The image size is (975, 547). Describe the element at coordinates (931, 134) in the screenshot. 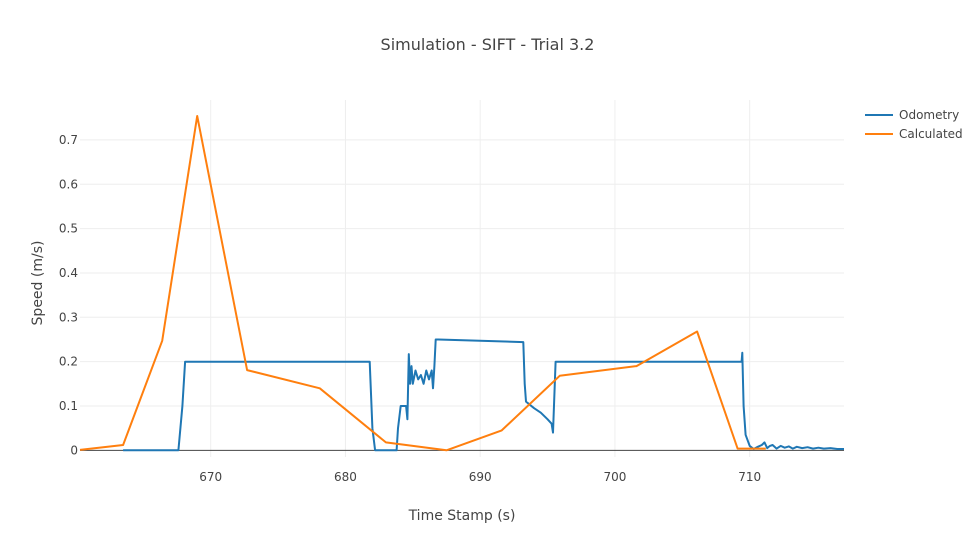

I see `legend-label: Calculated` at that location.